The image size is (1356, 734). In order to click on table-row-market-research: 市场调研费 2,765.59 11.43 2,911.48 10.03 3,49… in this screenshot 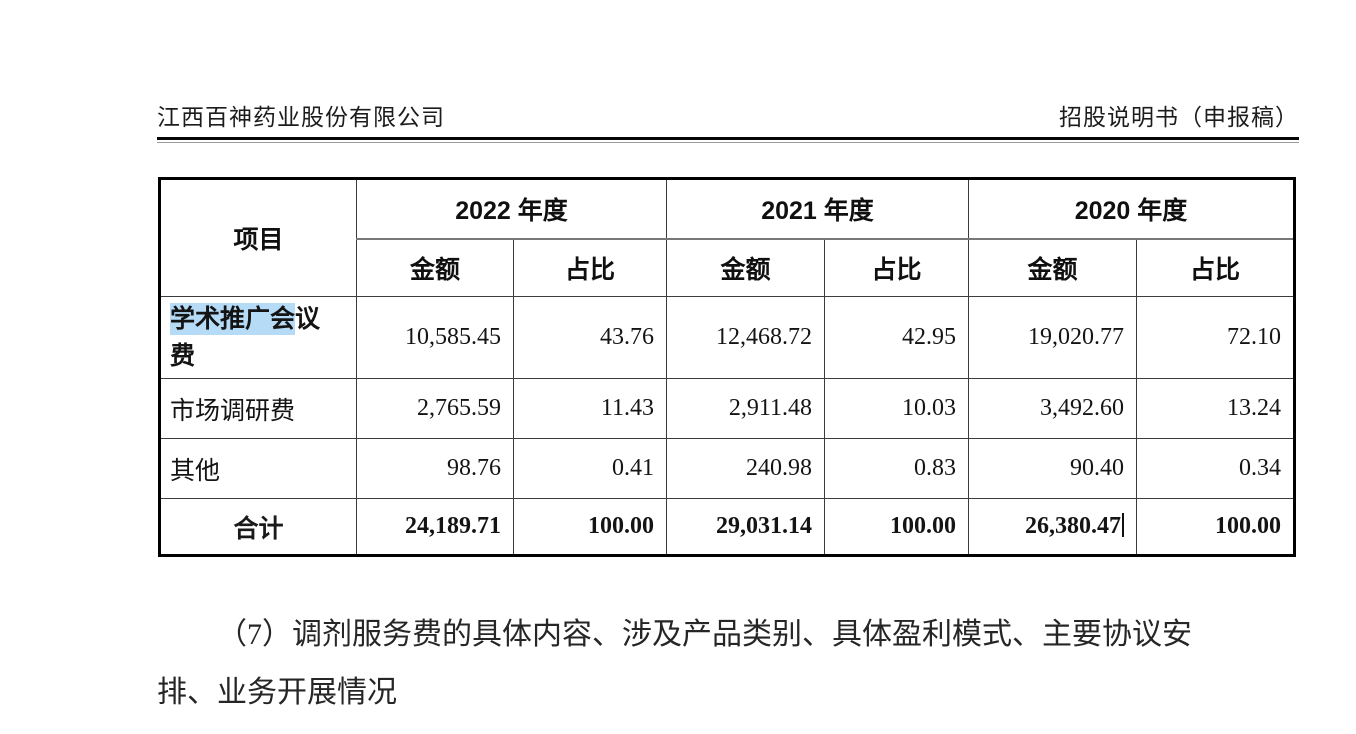, I will do `click(727, 408)`.